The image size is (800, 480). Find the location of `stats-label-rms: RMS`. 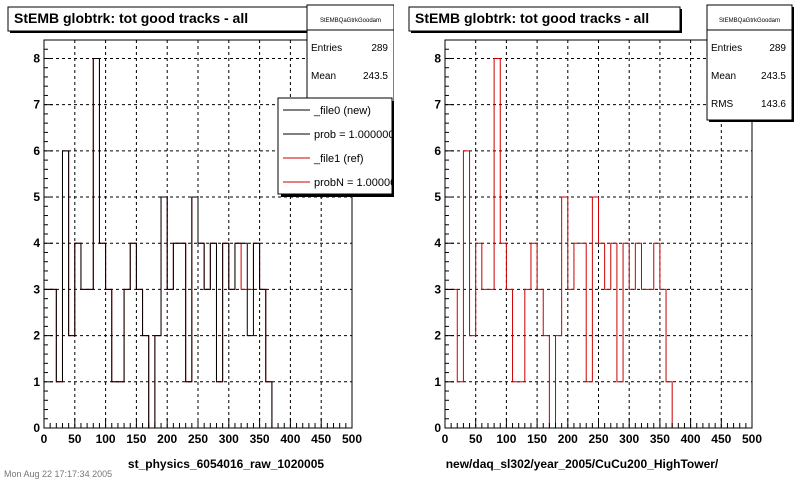

stats-label-rms: RMS is located at coordinates (722, 104).